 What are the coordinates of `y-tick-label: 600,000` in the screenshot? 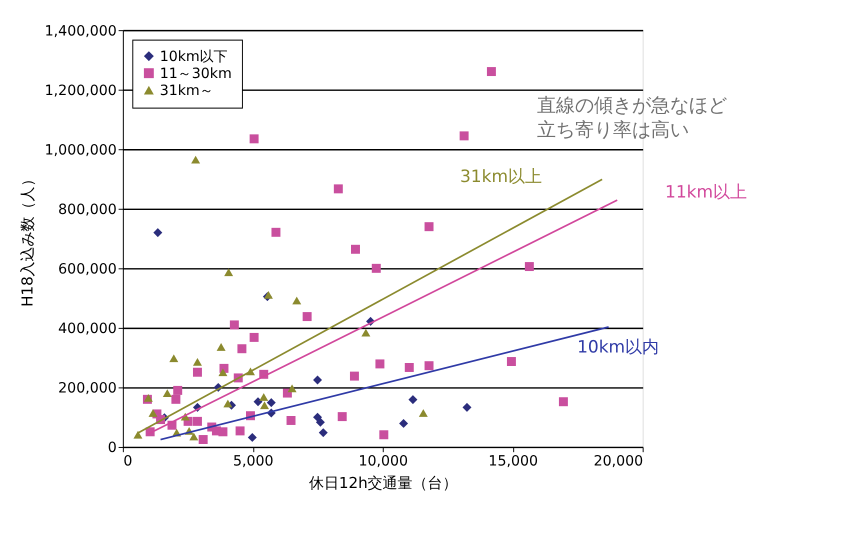 It's located at (87, 270).